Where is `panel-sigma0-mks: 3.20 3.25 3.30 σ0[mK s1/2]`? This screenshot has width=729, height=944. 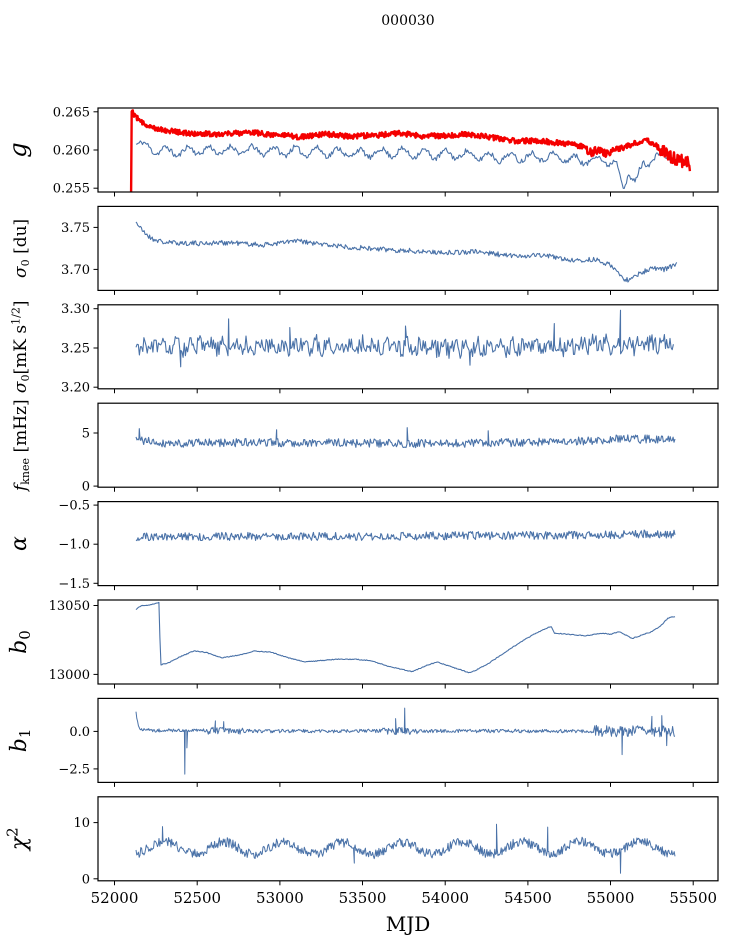
panel-sigma0-mks: 3.20 3.25 3.30 σ0[mK s1/2] is located at coordinates (364, 348).